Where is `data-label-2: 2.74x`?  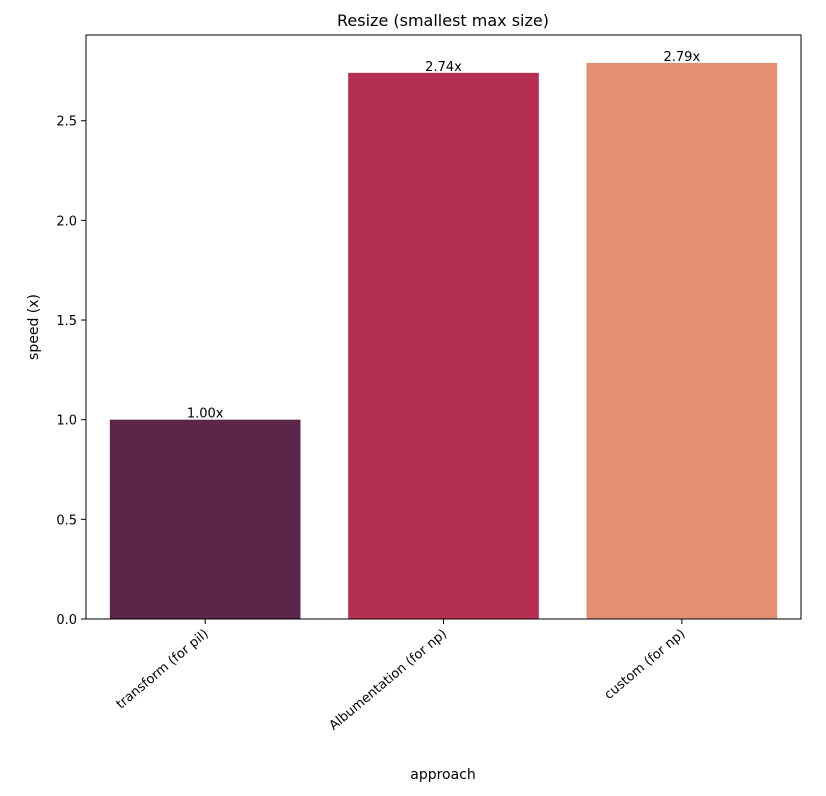 data-label-2: 2.74x is located at coordinates (443, 67).